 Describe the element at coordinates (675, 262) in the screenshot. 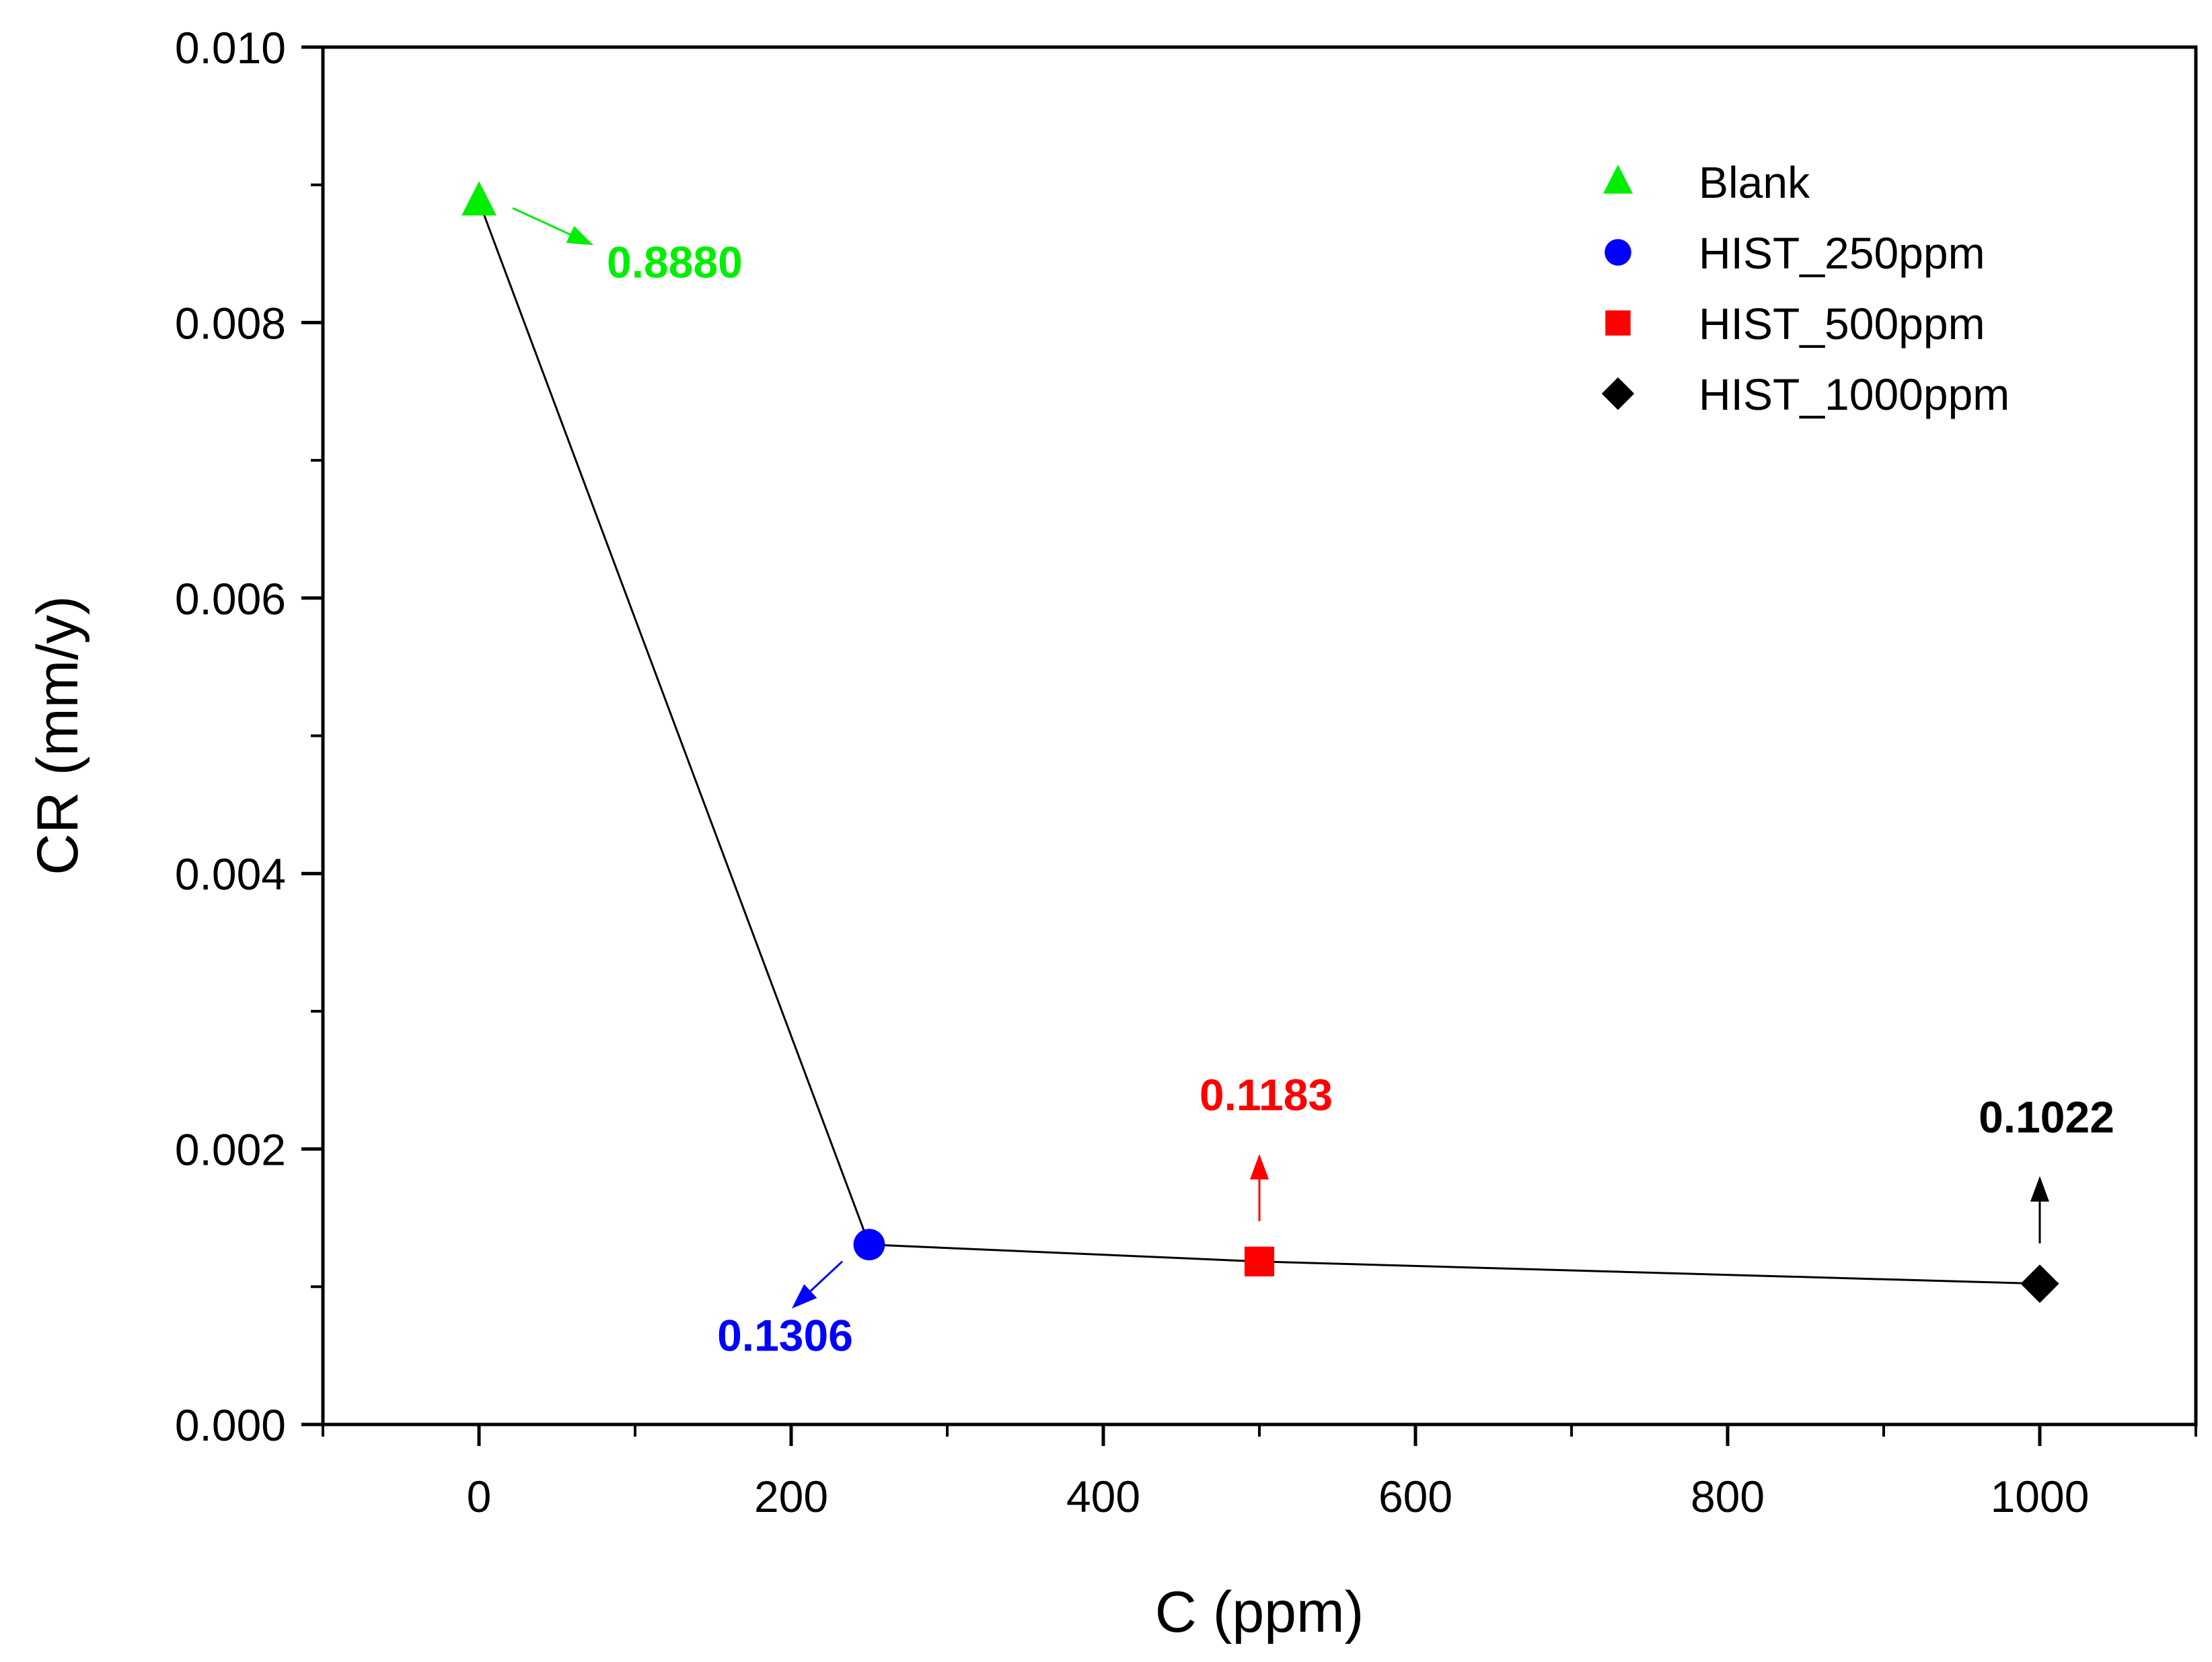

I see `data-label: 0.8880` at that location.